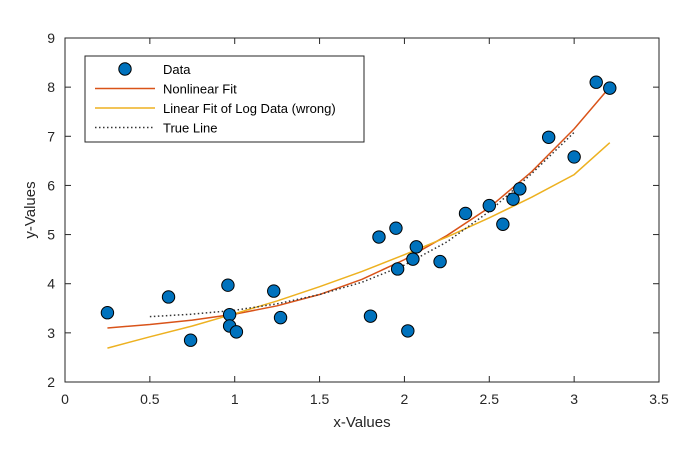 This screenshot has width=698, height=461. Describe the element at coordinates (320, 399) in the screenshot. I see `x-tick-label: 1.5` at that location.